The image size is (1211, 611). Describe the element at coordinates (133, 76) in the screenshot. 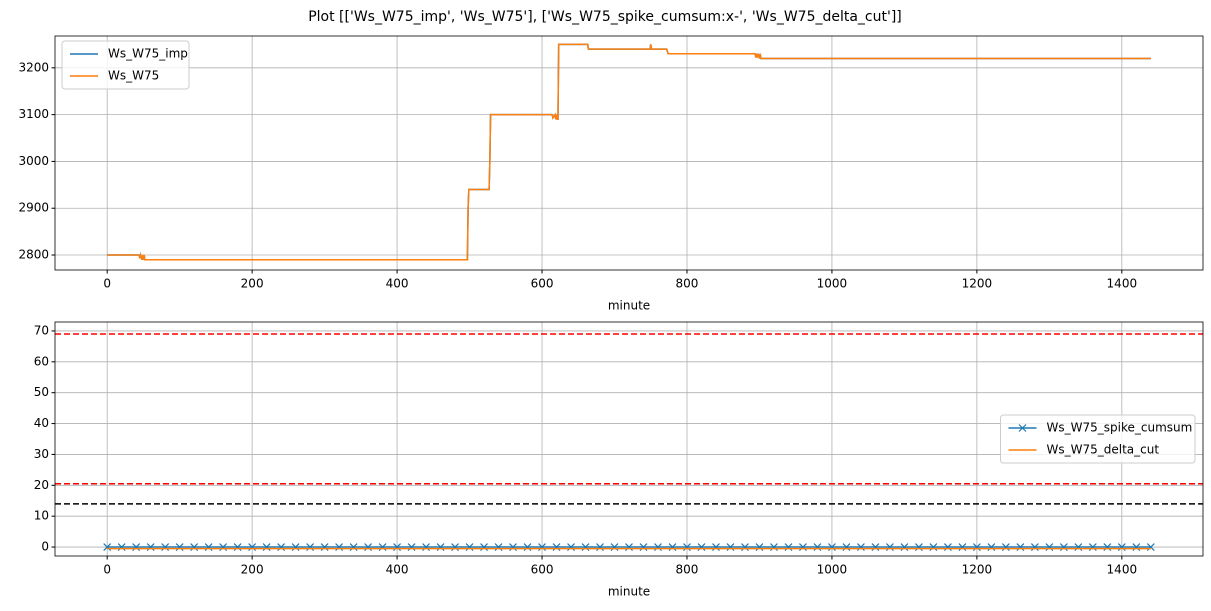

I see `legend-label: Ws_W75` at that location.